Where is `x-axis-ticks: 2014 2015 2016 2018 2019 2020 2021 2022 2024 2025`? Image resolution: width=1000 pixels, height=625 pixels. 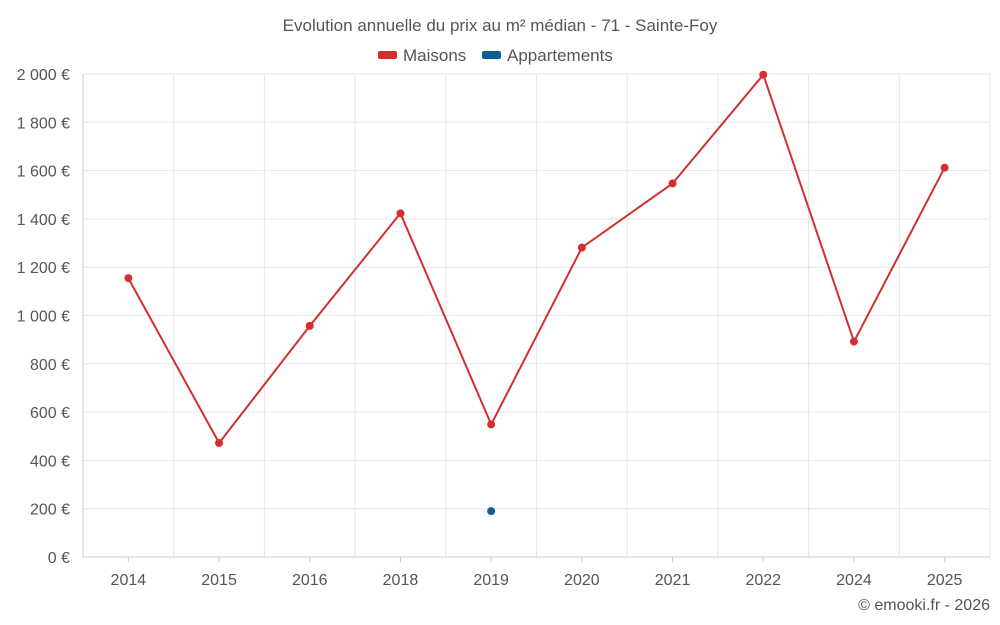 x-axis-ticks: 2014 2015 2016 2018 2019 2020 2021 2022 2024 2025 is located at coordinates (537, 573).